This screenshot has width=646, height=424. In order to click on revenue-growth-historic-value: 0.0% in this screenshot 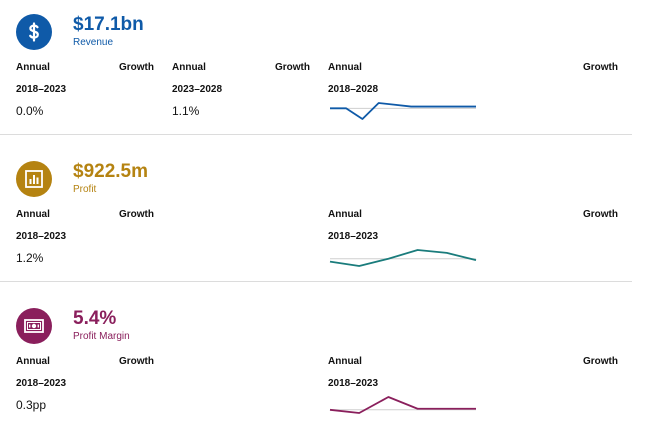, I will do `click(30, 111)`.